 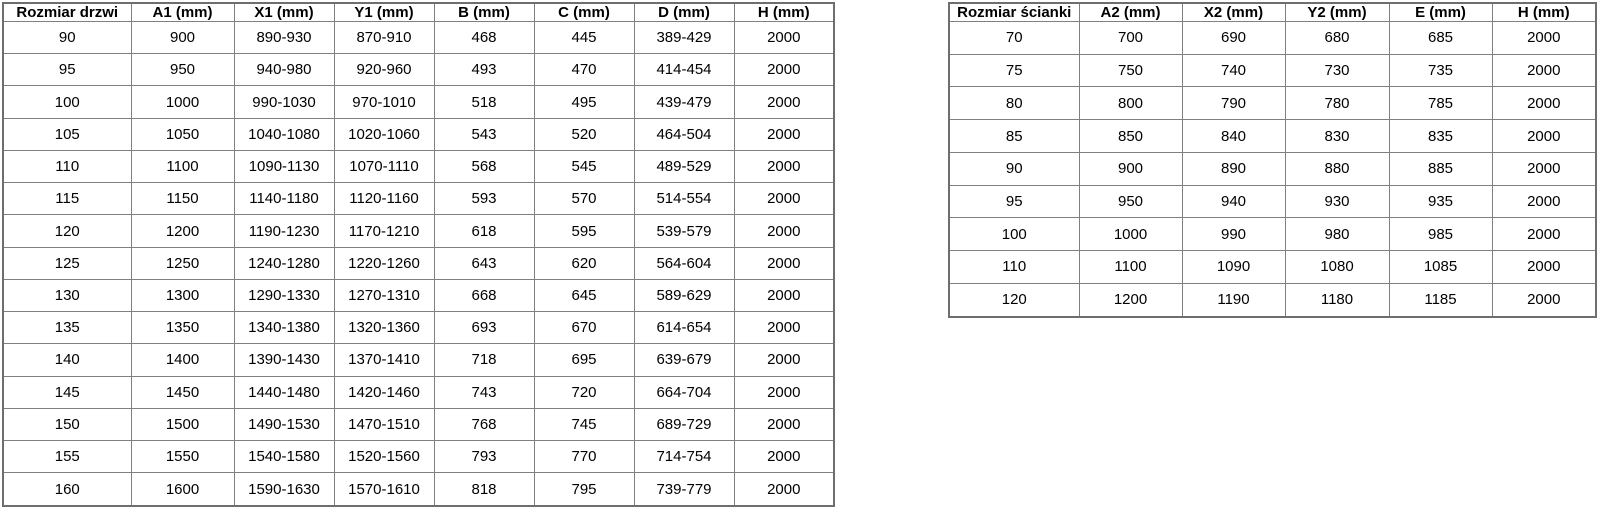 I want to click on table-cell: 718, so click(x=484, y=360).